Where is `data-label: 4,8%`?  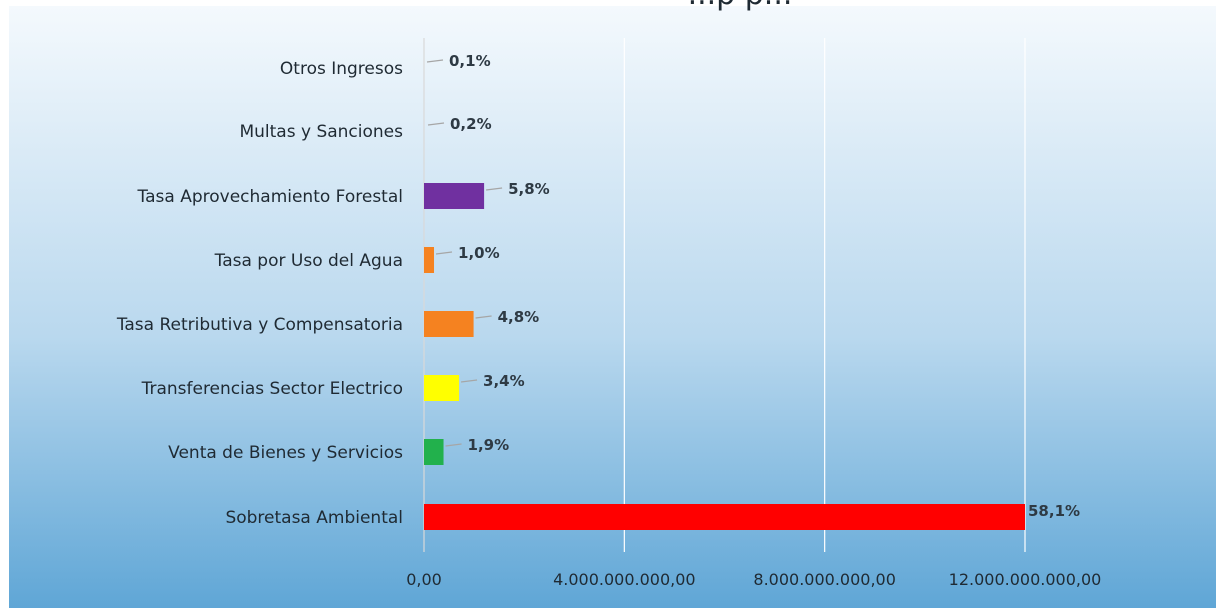
data-label: 4,8% is located at coordinates (519, 317).